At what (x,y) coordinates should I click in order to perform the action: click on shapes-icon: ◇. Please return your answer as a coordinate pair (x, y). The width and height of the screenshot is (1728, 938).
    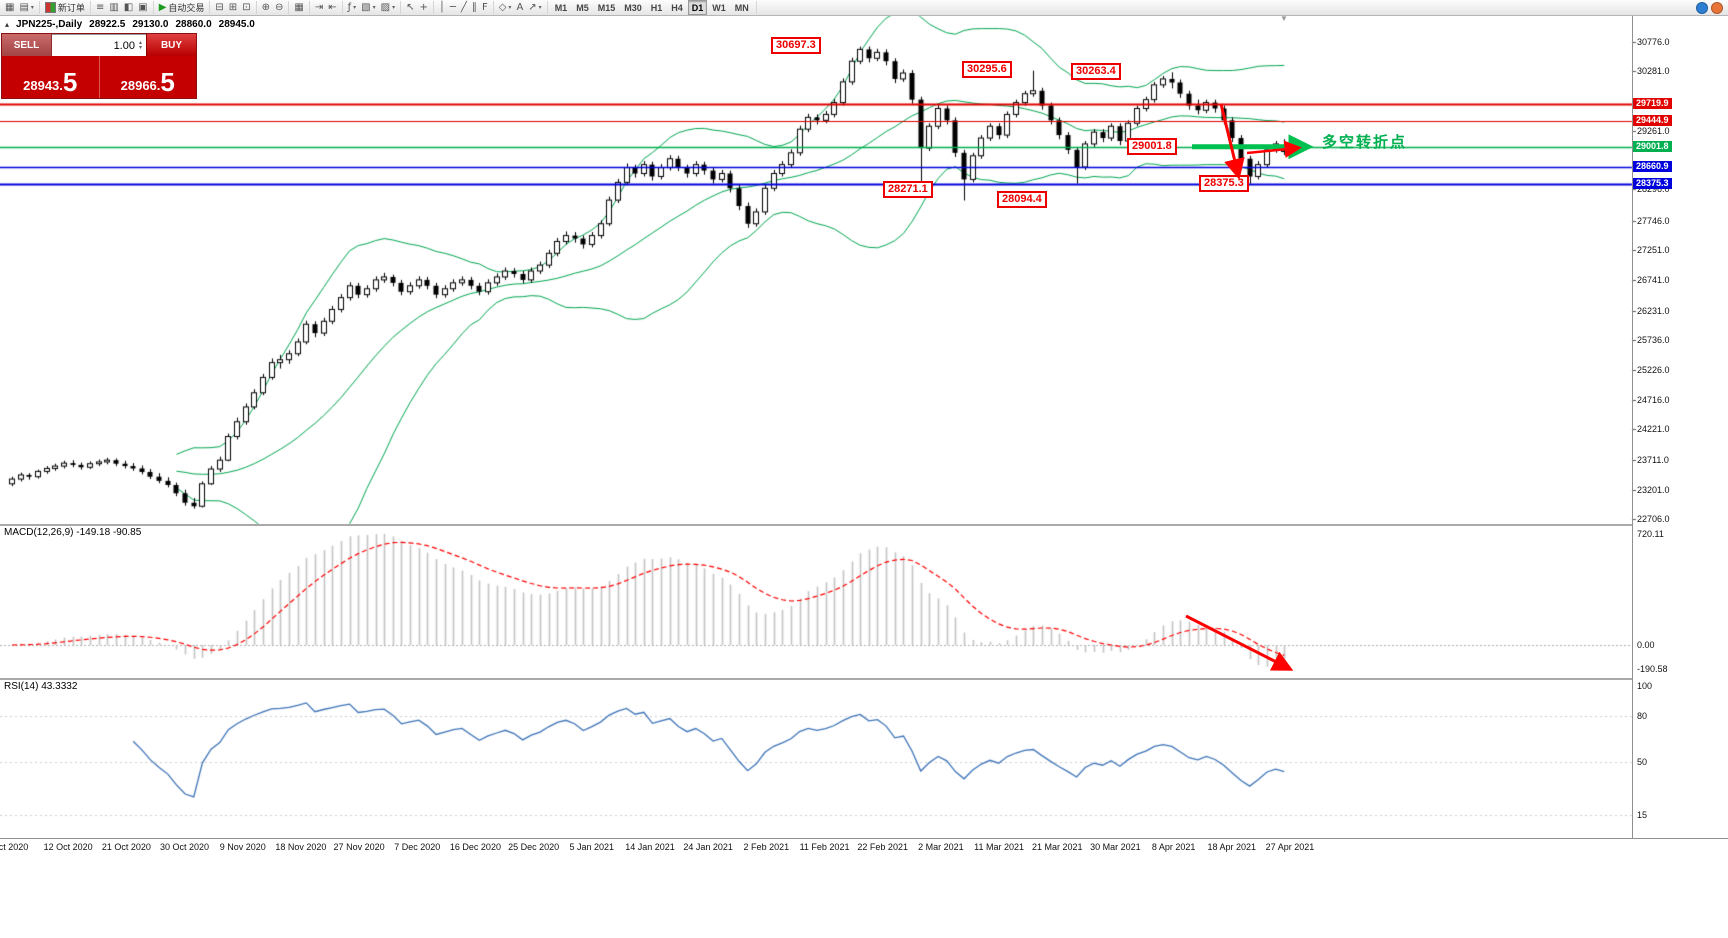
    Looking at the image, I should click on (502, 7).